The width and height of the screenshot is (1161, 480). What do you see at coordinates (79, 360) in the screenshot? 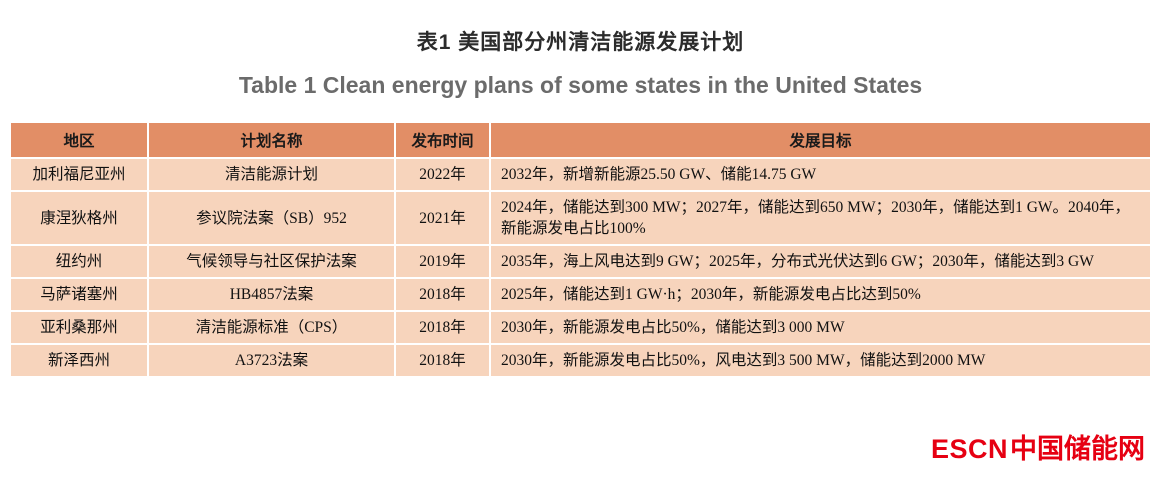
I see `region-cell: 新泽西州` at bounding box center [79, 360].